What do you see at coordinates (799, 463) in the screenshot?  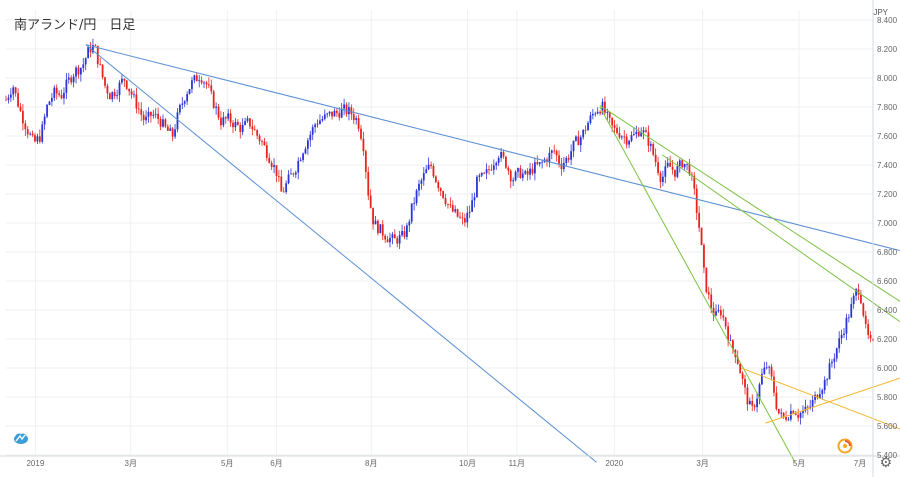 I see `x-tick-label: 5月` at bounding box center [799, 463].